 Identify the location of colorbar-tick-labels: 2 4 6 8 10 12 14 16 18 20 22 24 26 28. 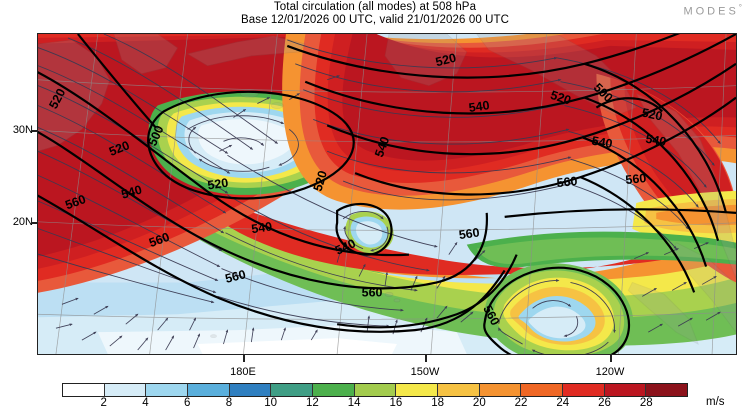
(375, 403).